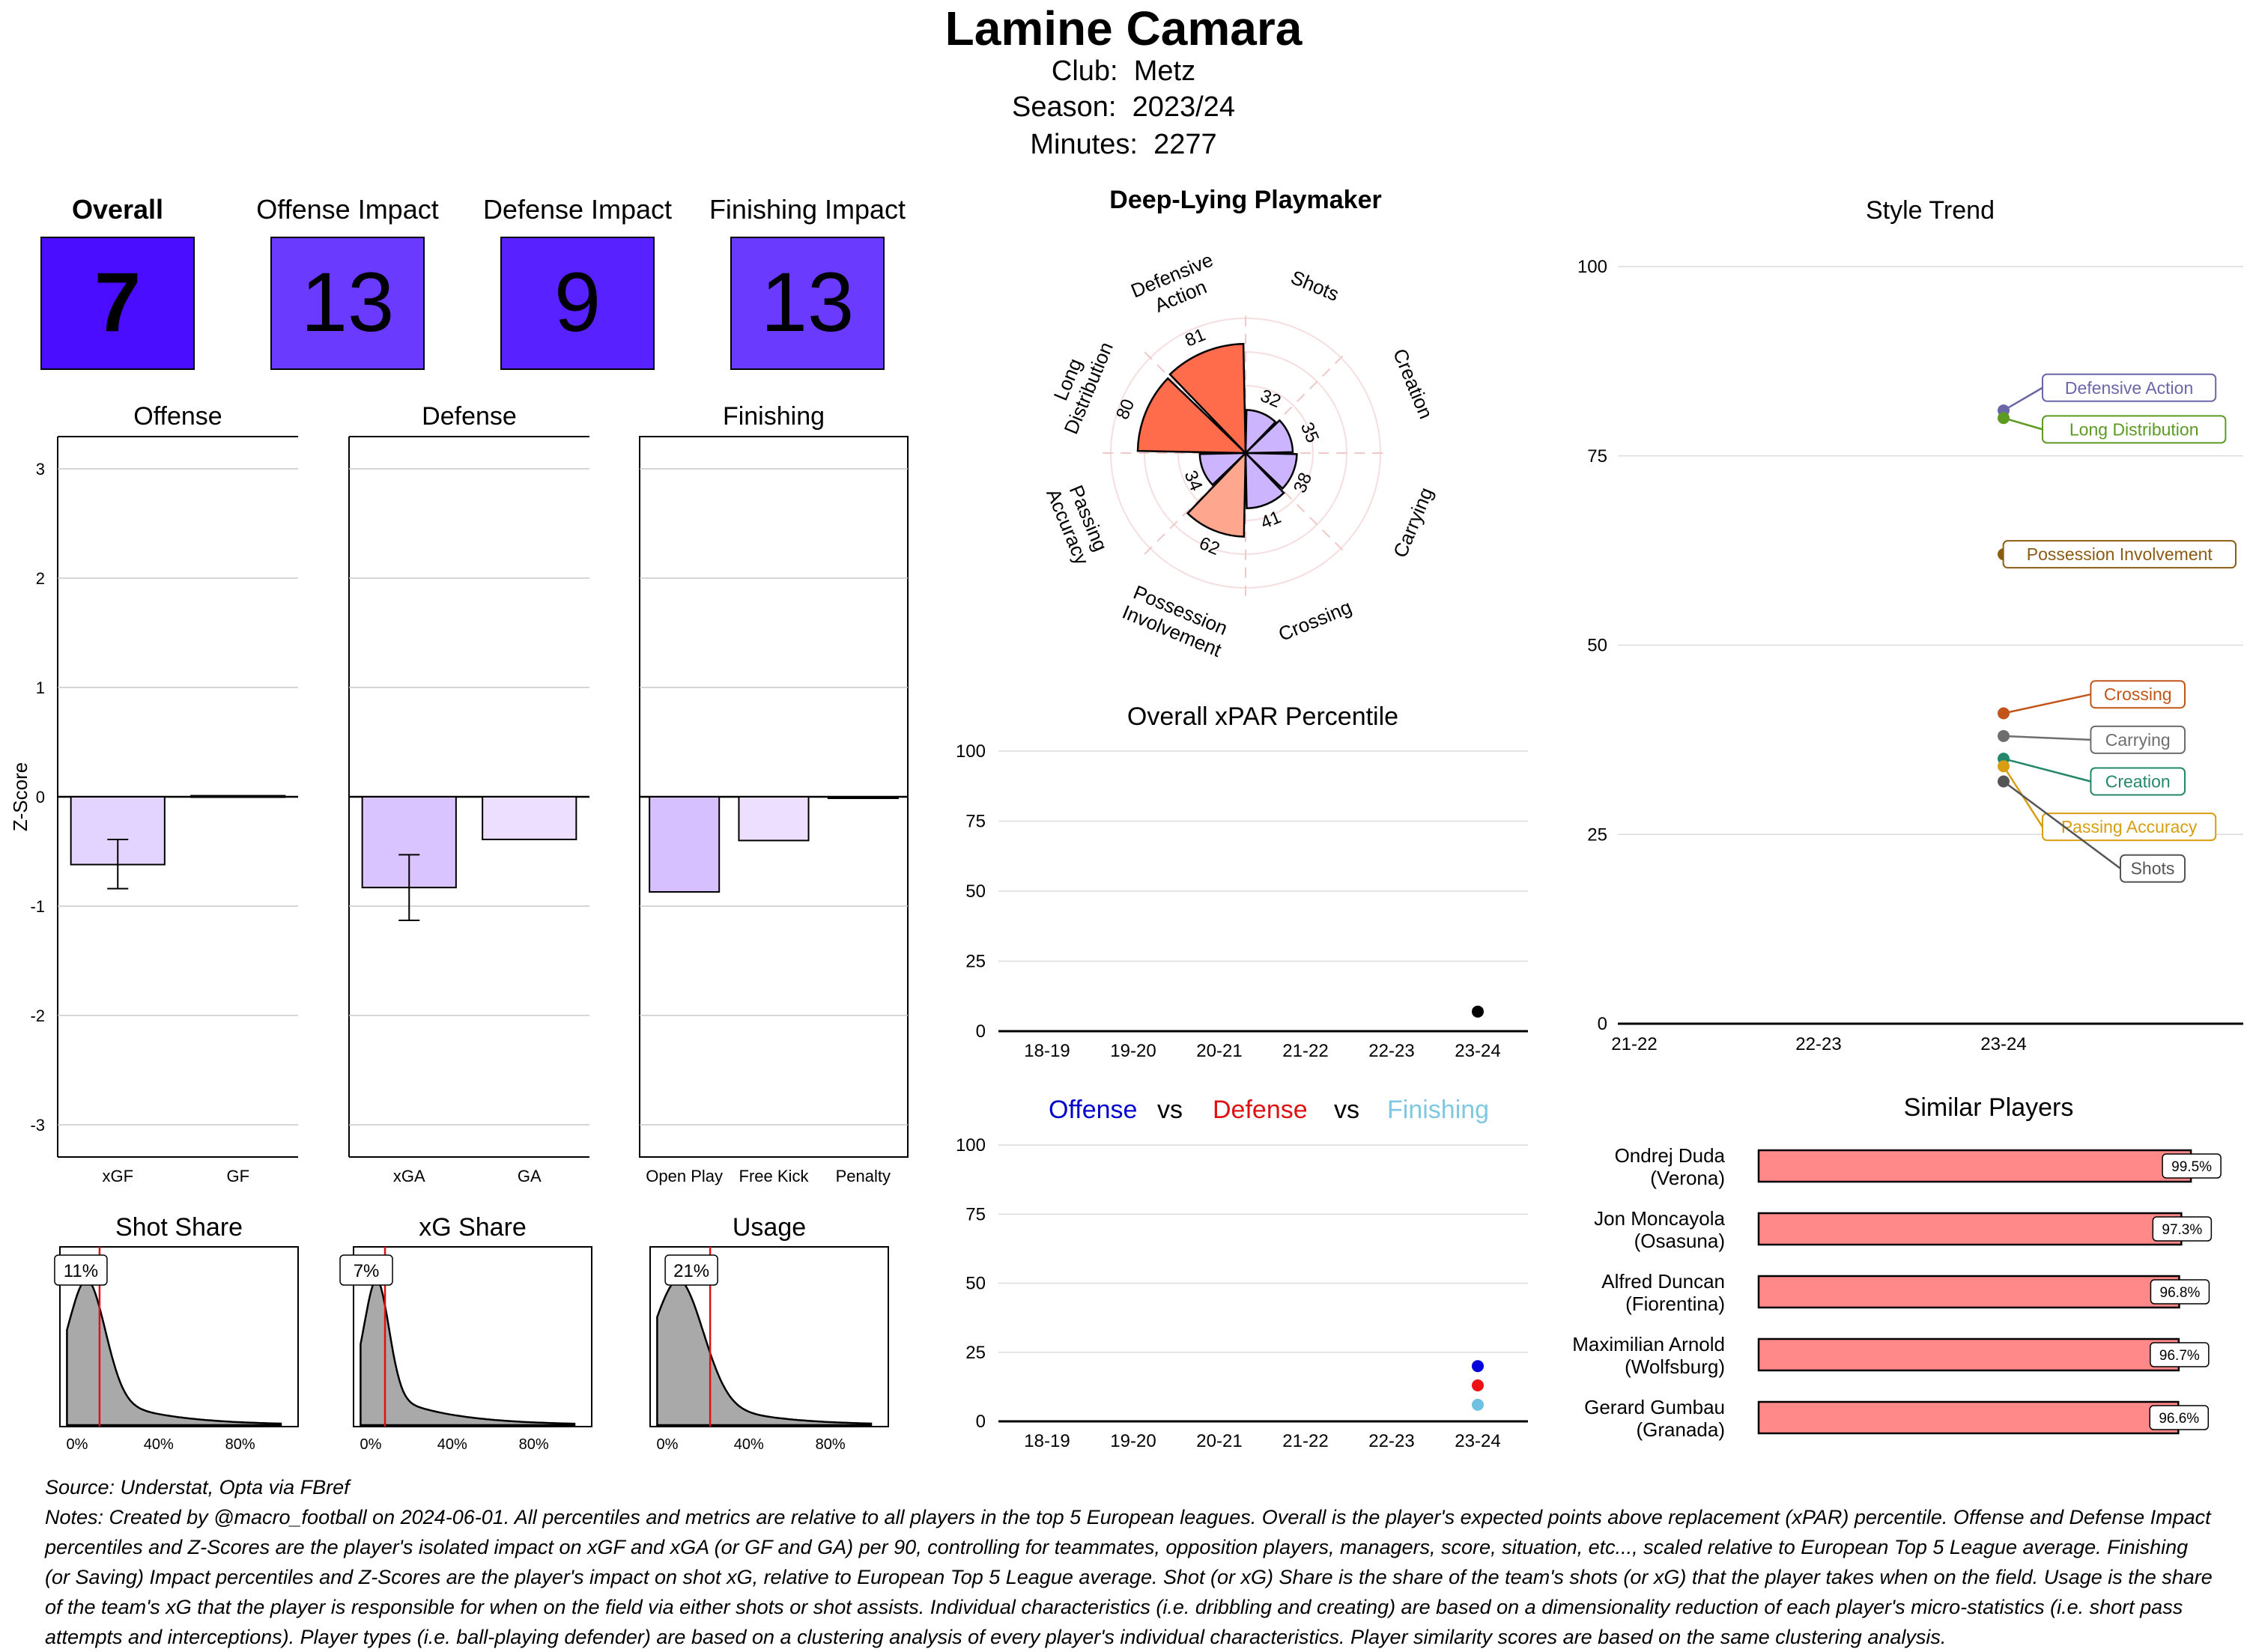  What do you see at coordinates (1260, 1110) in the screenshot?
I see `title-part: Defense` at bounding box center [1260, 1110].